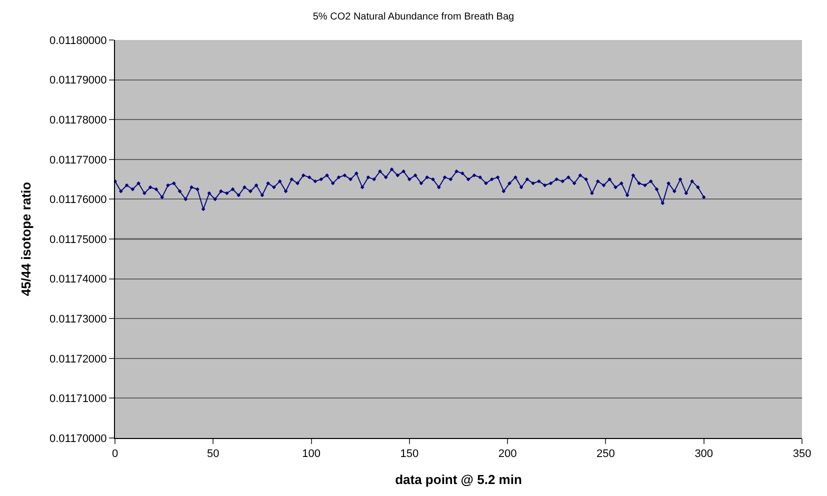  I want to click on y-tick-label: 0.01177000, so click(78, 160).